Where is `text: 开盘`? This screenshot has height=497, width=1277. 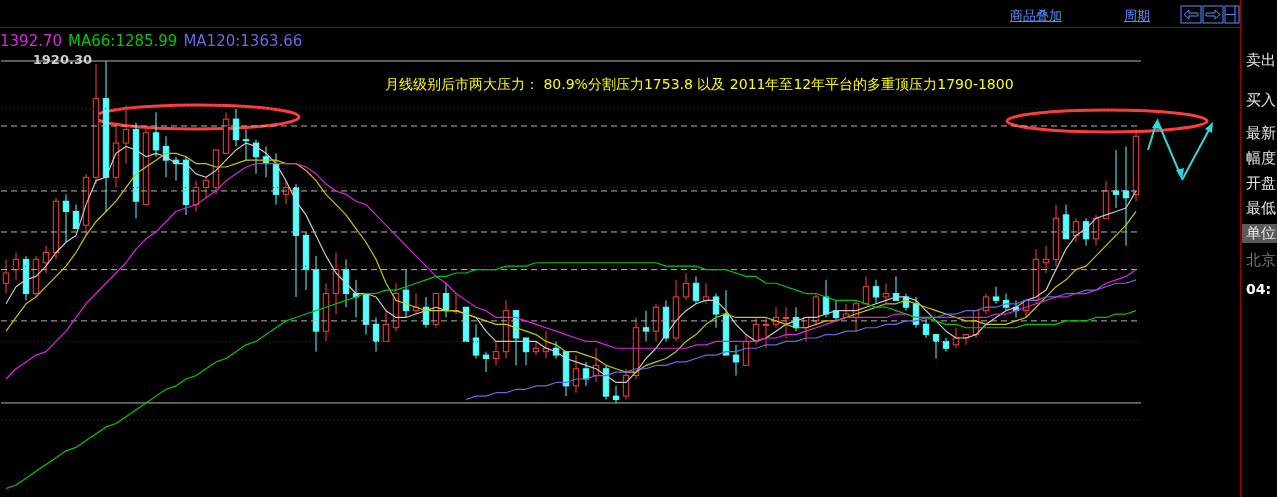
text: 开盘 is located at coordinates (1261, 183).